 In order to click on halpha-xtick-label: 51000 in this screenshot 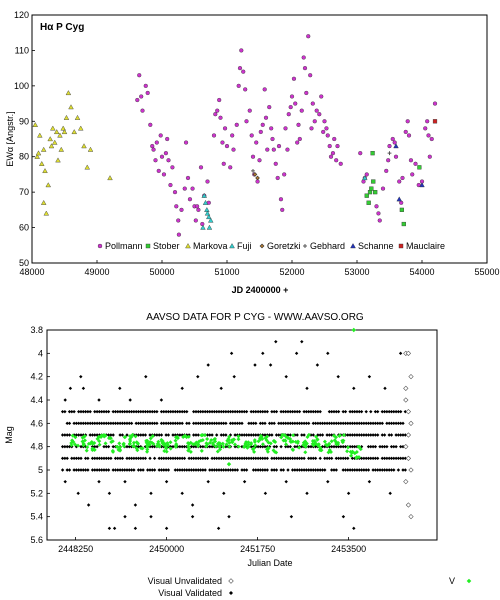, I will do `click(226, 272)`.